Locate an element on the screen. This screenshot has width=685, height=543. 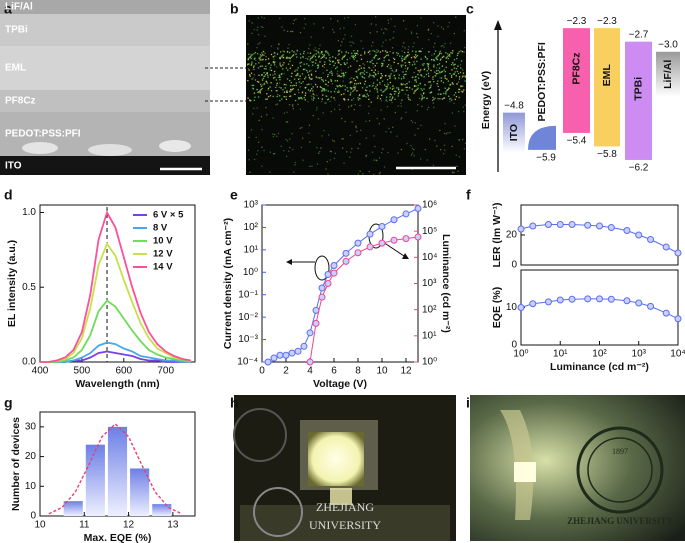
x-axis-title: Wavelength (nm) is located at coordinates (117, 384).